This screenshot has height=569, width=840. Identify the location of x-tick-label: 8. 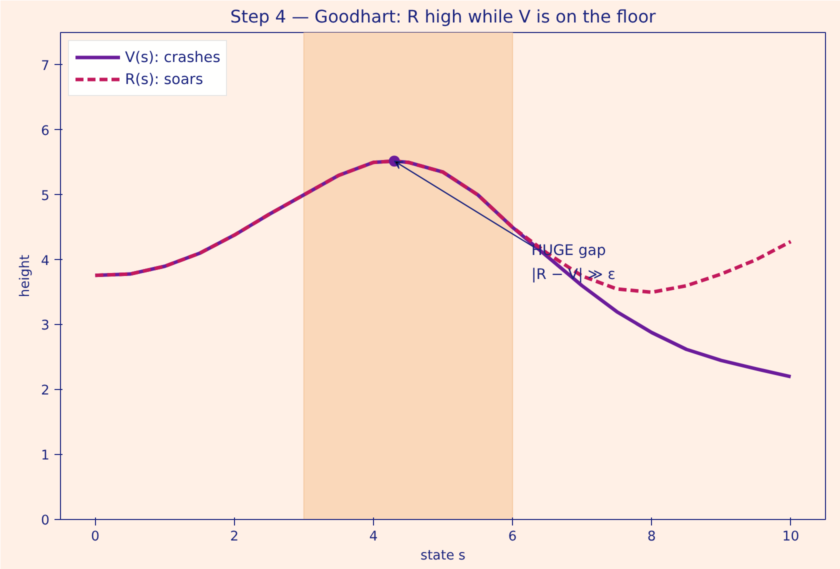
(651, 537).